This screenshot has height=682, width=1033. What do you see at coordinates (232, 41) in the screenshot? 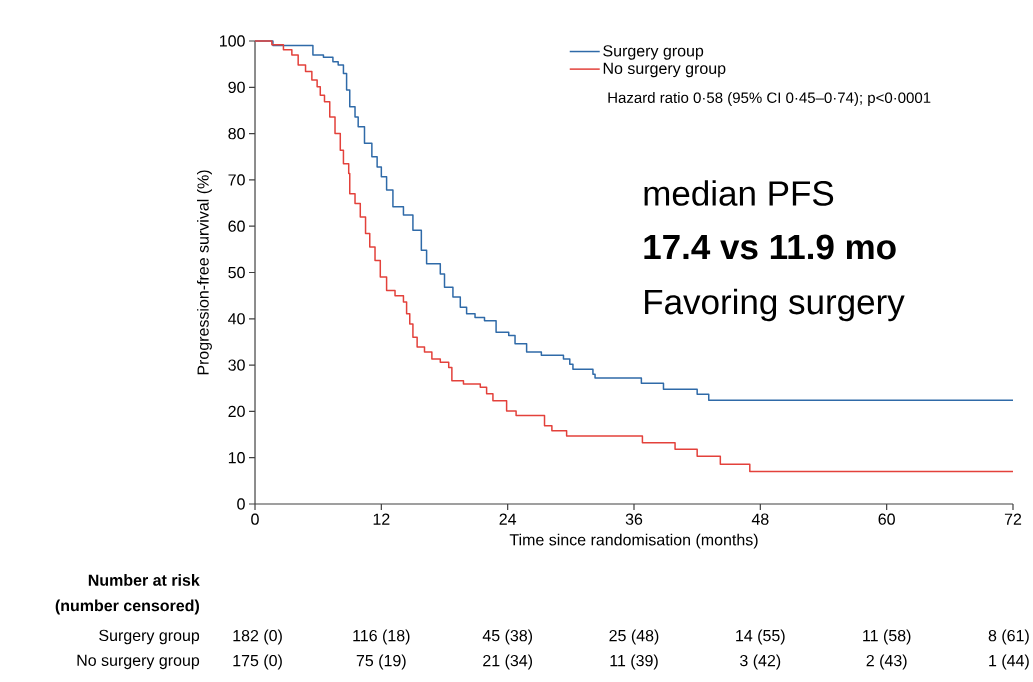
I see `y-tick-label: 100` at bounding box center [232, 41].